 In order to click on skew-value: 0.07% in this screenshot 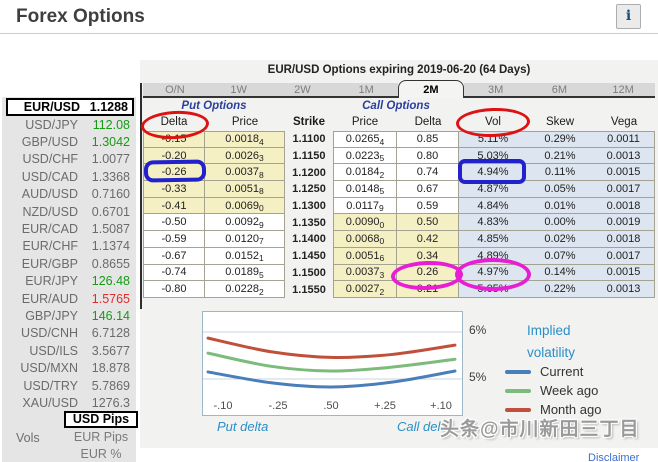, I will do `click(560, 256)`.